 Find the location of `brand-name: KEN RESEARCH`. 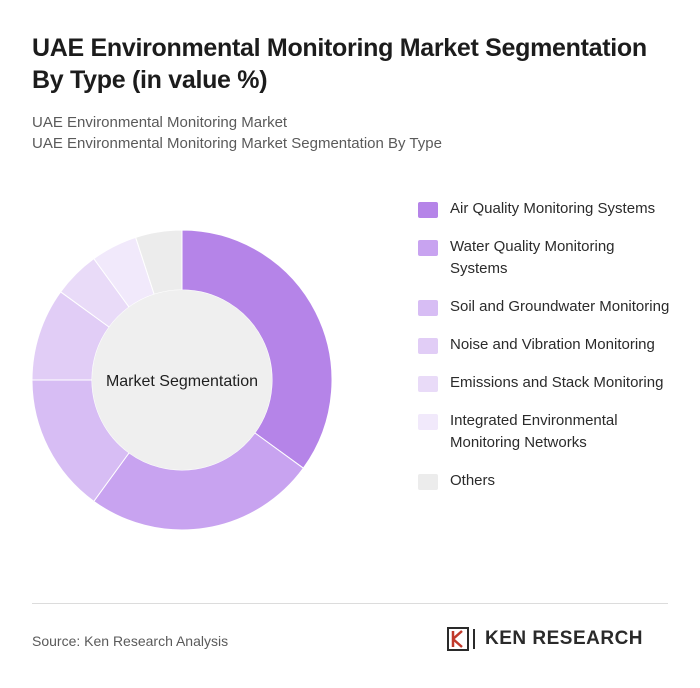

brand-name: KEN RESEARCH is located at coordinates (564, 638).